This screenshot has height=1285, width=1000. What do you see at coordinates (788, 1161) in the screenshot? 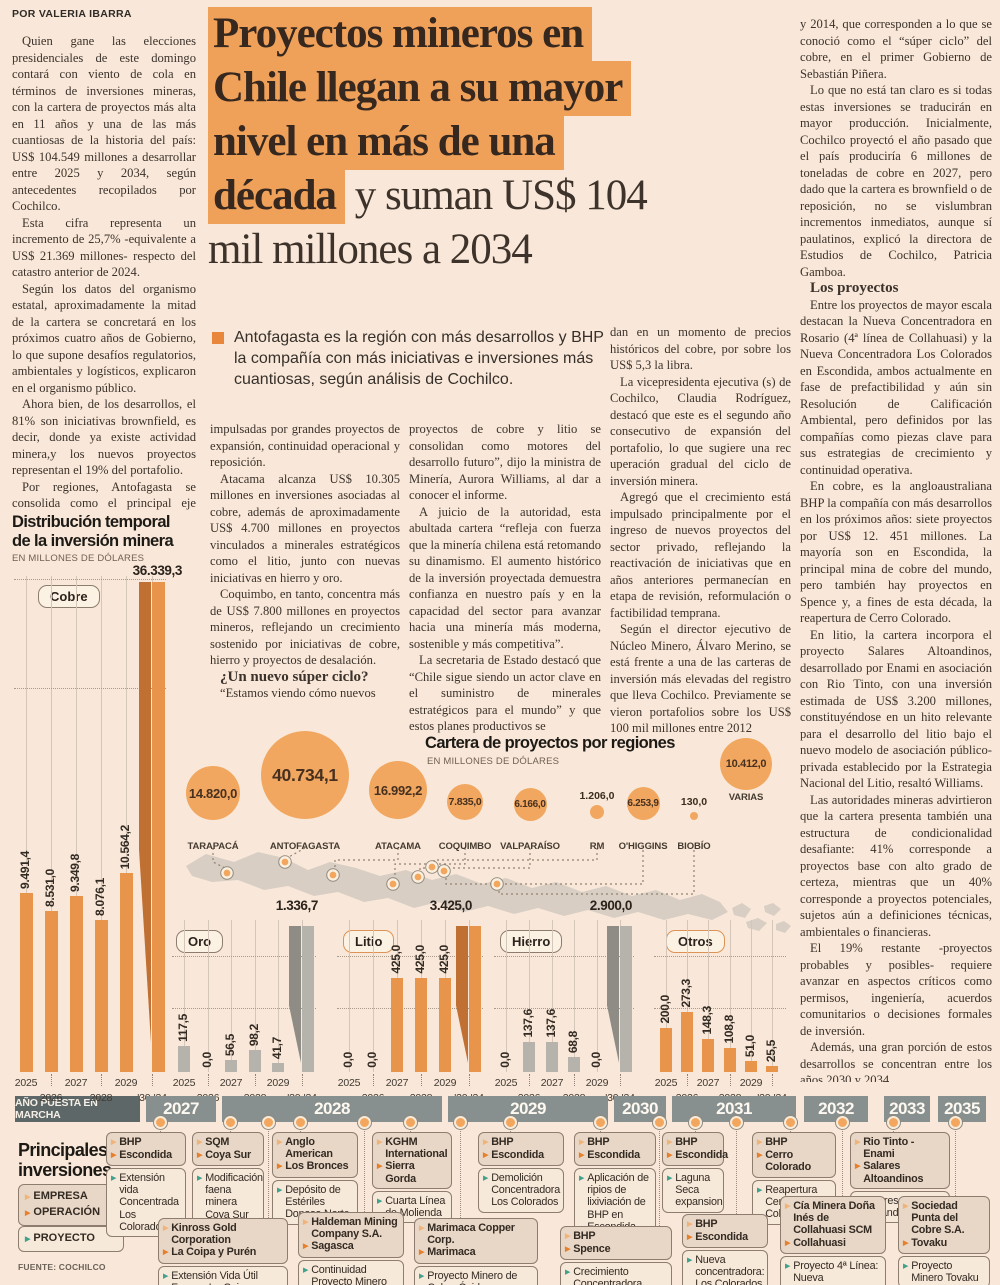
I see `card-text: Cerro Colorado` at bounding box center [788, 1161].